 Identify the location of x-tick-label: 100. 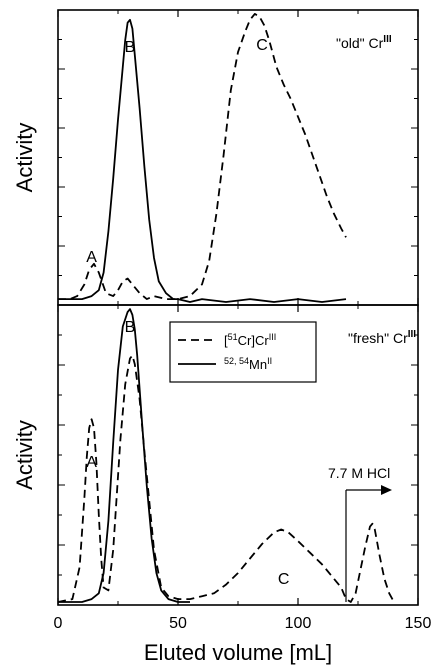
(298, 623).